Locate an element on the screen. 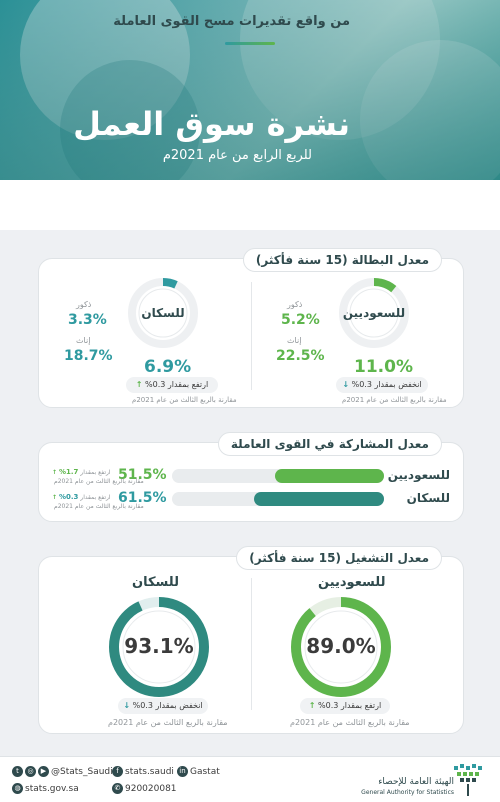  ring-label: للسعوديين is located at coordinates (374, 313).